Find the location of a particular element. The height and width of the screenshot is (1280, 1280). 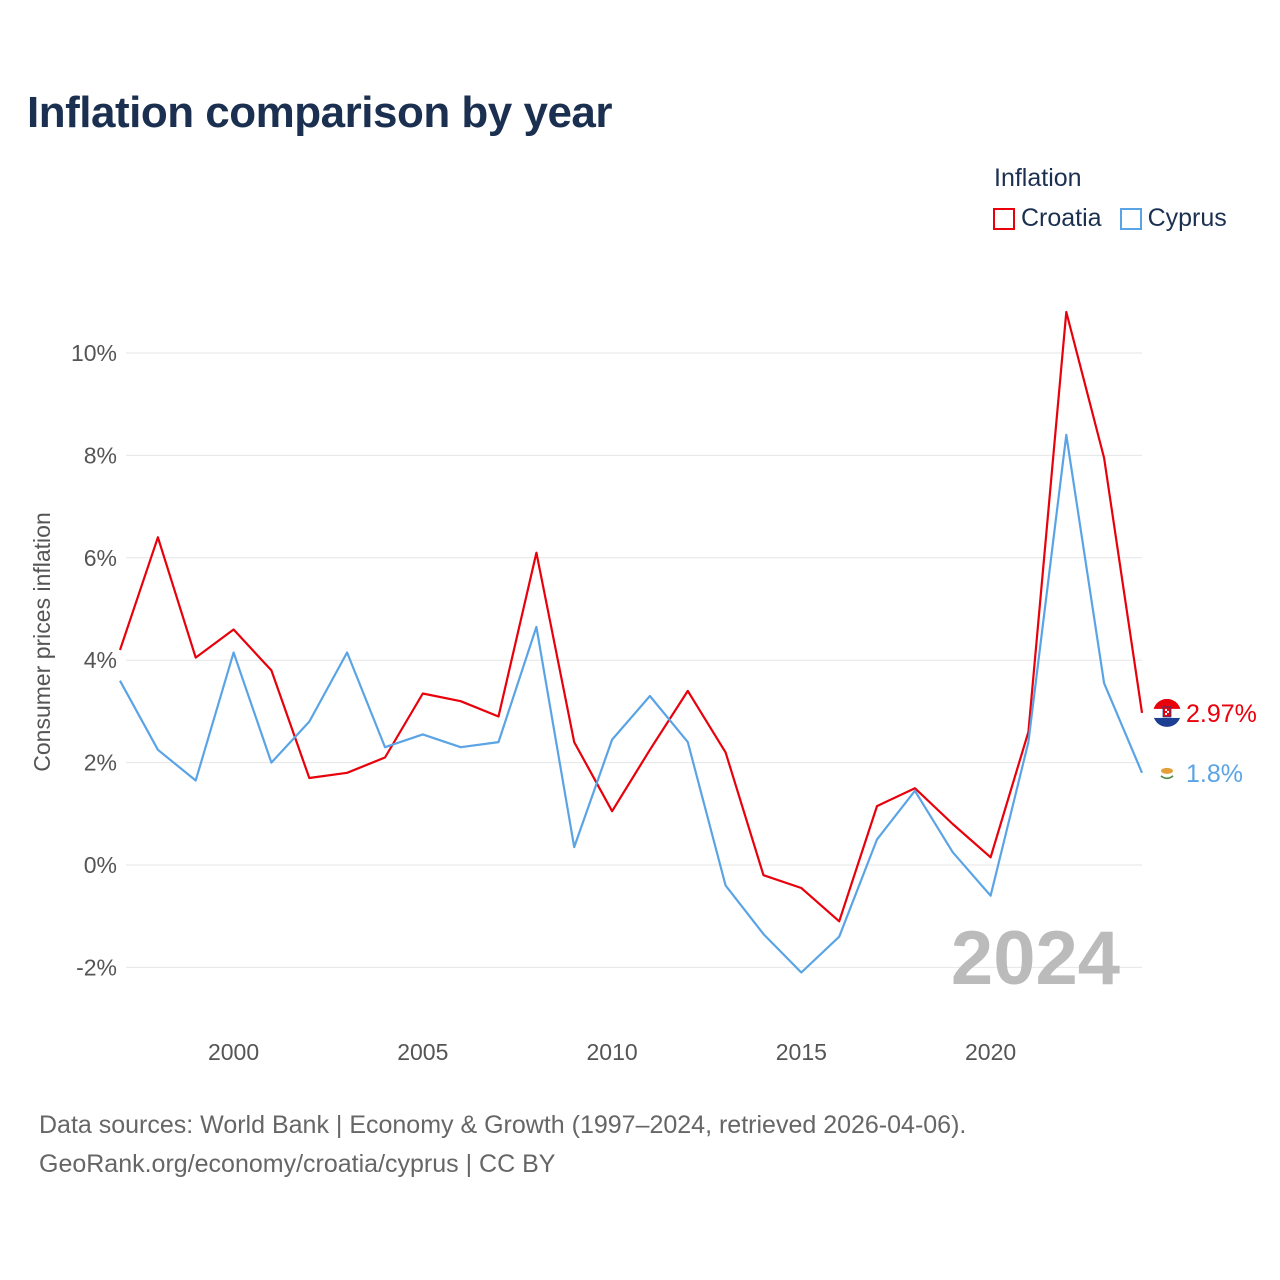

cyprus-flag-icon is located at coordinates (1167, 772).